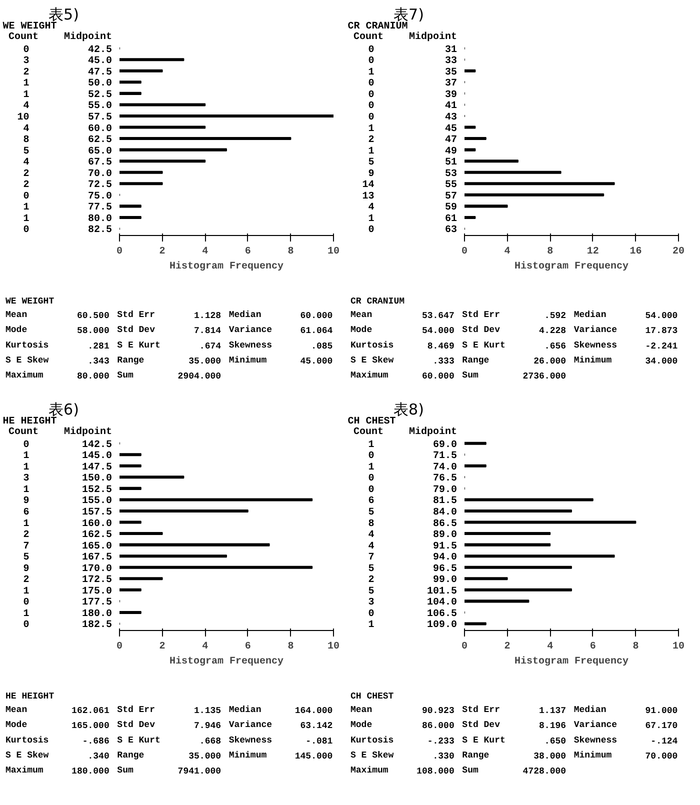  What do you see at coordinates (58, 316) in the screenshot?
I see `text: Mean 60.500` at bounding box center [58, 316].